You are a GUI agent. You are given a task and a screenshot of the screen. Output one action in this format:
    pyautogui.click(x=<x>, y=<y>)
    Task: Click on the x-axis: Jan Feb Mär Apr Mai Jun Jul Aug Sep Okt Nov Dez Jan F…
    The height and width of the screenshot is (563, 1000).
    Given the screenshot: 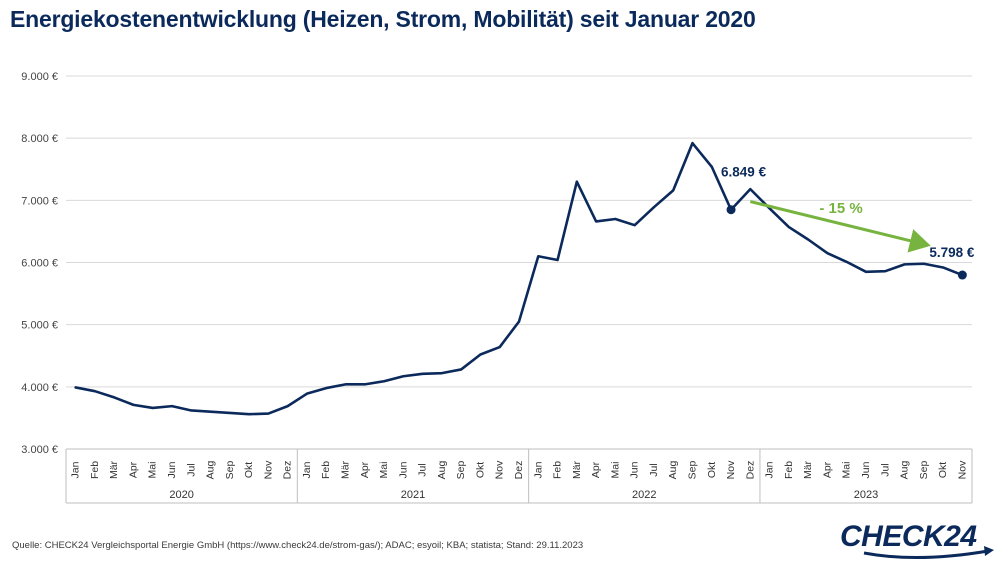 What is the action you would take?
    pyautogui.click(x=519, y=476)
    